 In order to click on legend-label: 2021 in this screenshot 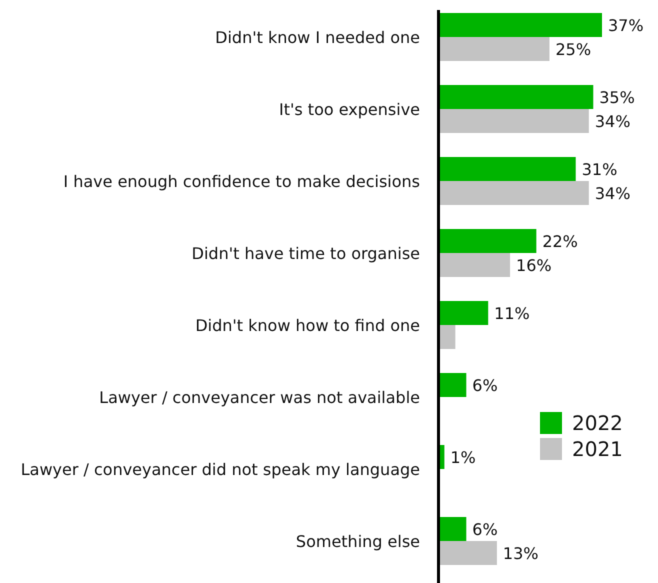, I will do `click(597, 449)`.